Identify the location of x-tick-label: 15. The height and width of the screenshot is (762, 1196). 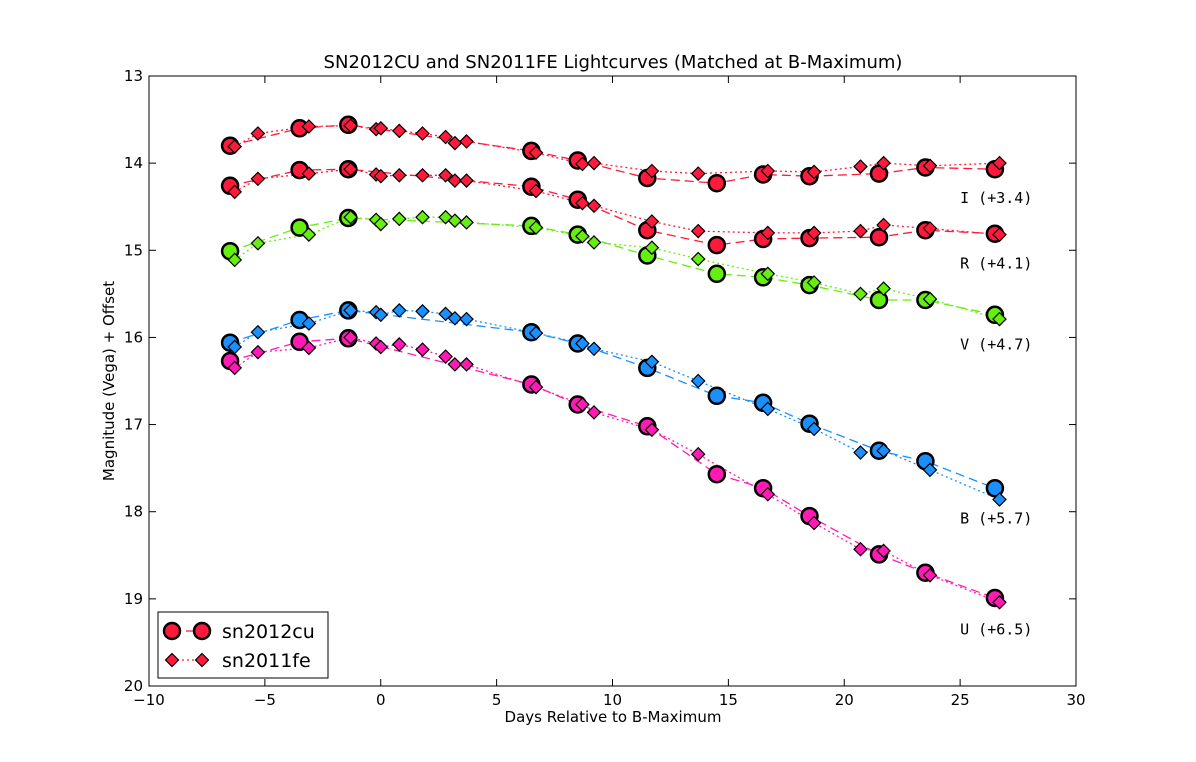
(728, 700).